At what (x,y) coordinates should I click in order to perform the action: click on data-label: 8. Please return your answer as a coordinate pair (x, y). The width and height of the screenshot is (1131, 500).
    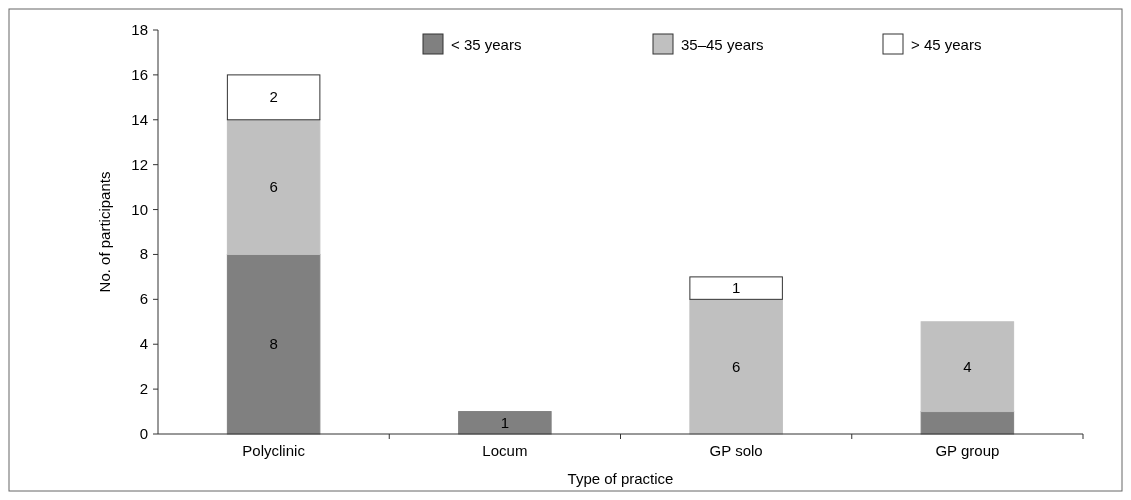
    Looking at the image, I should click on (273, 344).